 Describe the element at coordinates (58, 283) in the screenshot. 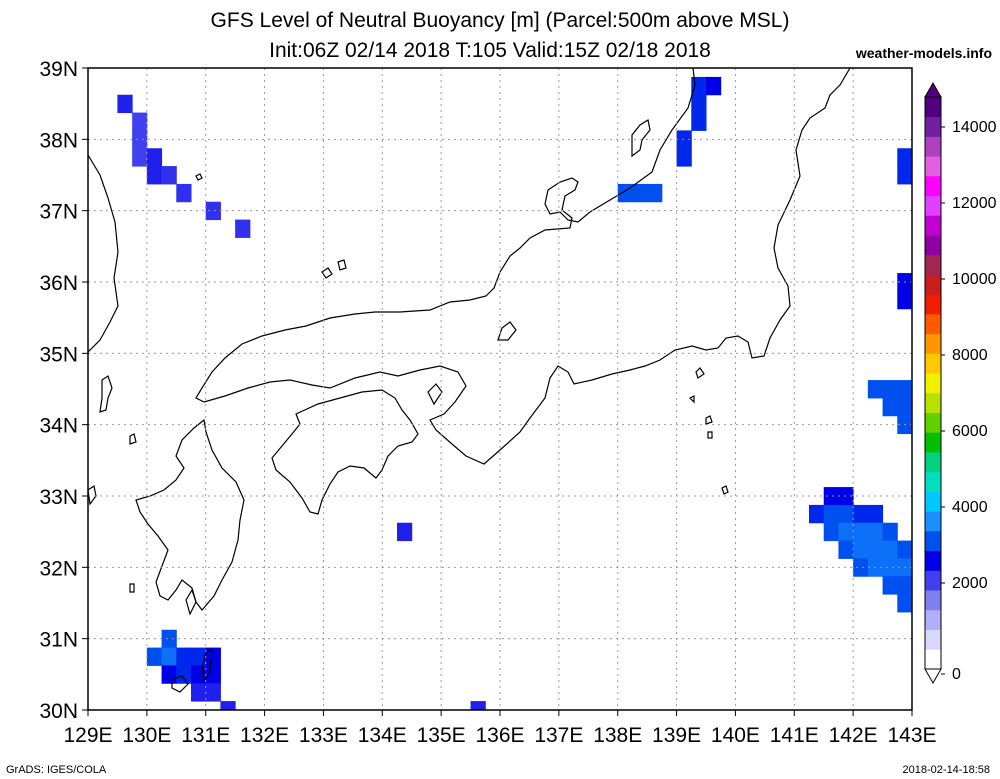

I see `lat-tick-label: 36N` at that location.